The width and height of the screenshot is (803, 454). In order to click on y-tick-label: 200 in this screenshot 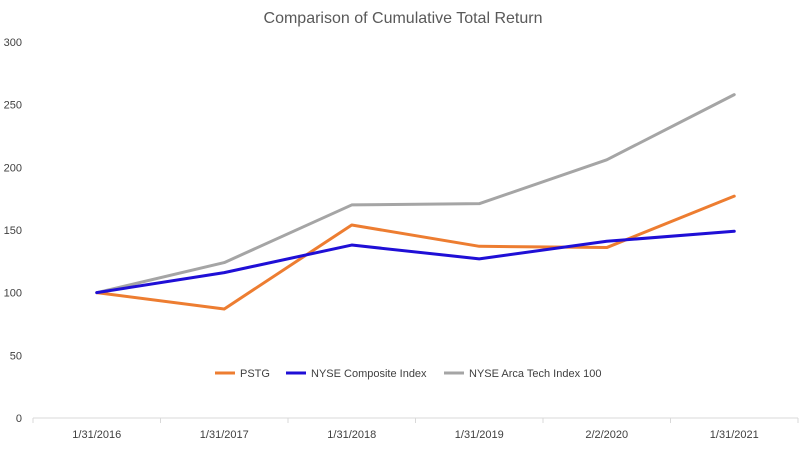, I will do `click(13, 168)`.